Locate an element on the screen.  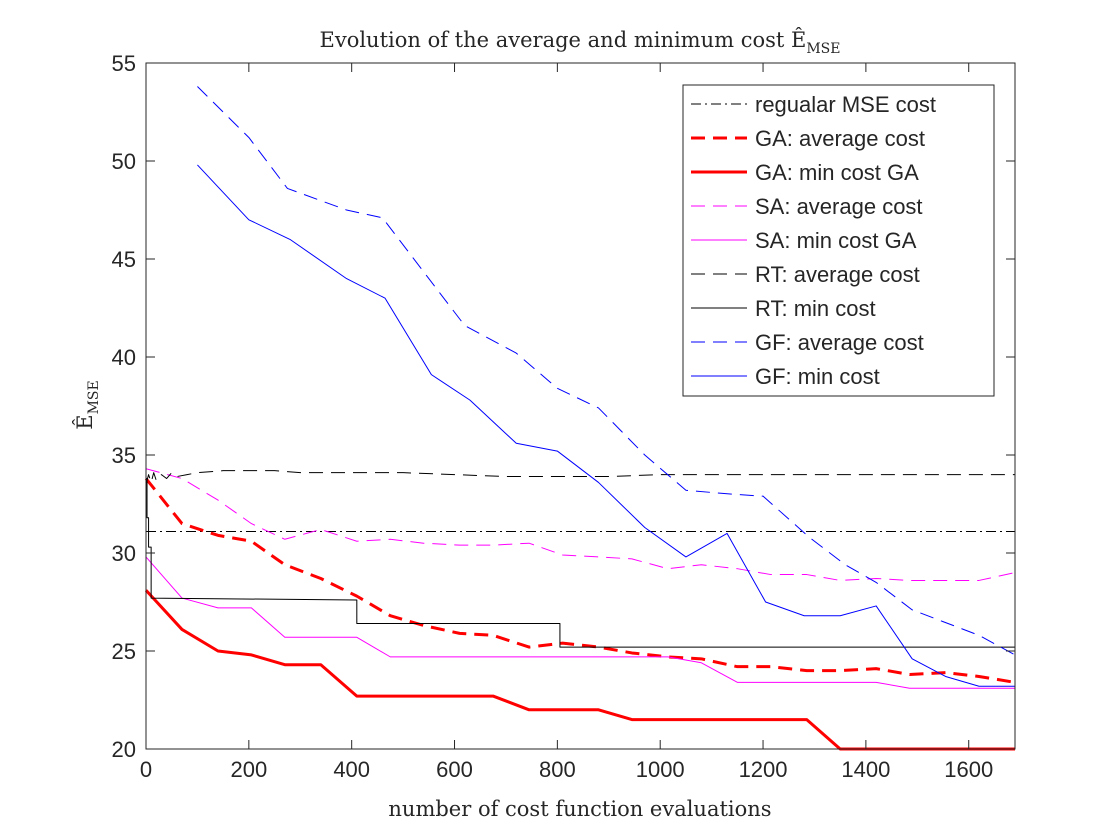
x-tick-label: 1000 is located at coordinates (660, 769).